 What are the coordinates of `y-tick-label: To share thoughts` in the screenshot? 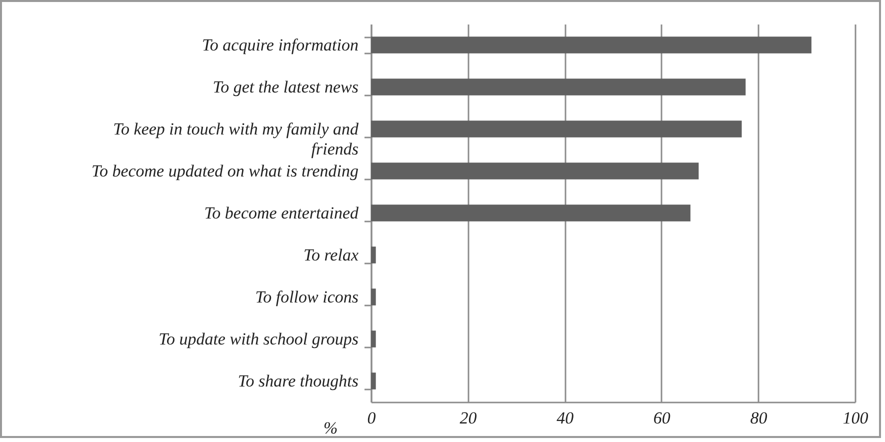 It's located at (298, 381).